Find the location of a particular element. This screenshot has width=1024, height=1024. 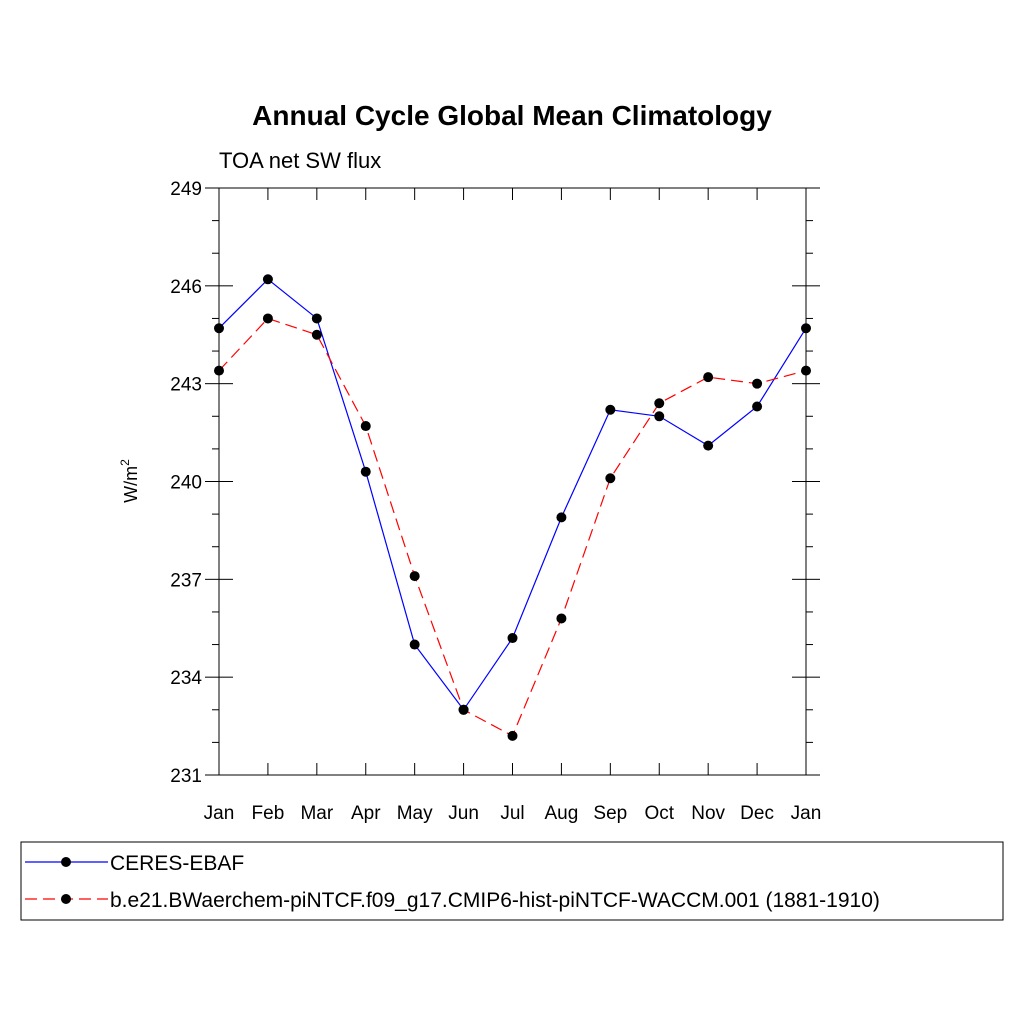

x-tick-label: Sep is located at coordinates (610, 813).